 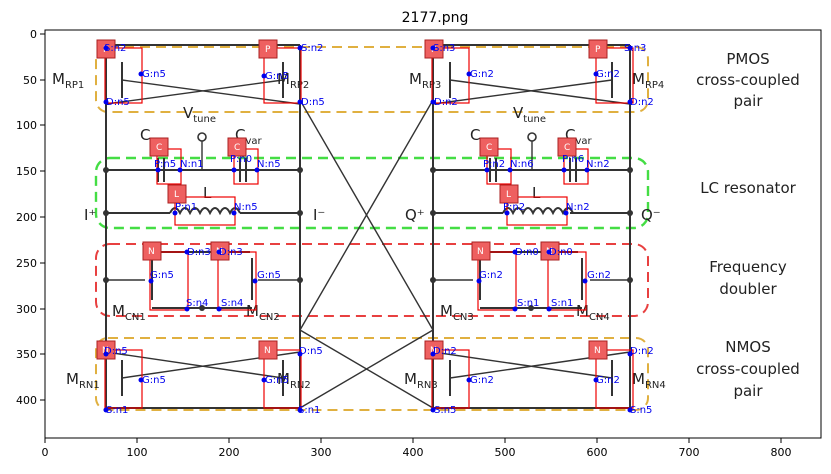 What do you see at coordinates (529, 114) in the screenshot?
I see `label-vtune-right: Vtune` at bounding box center [529, 114].